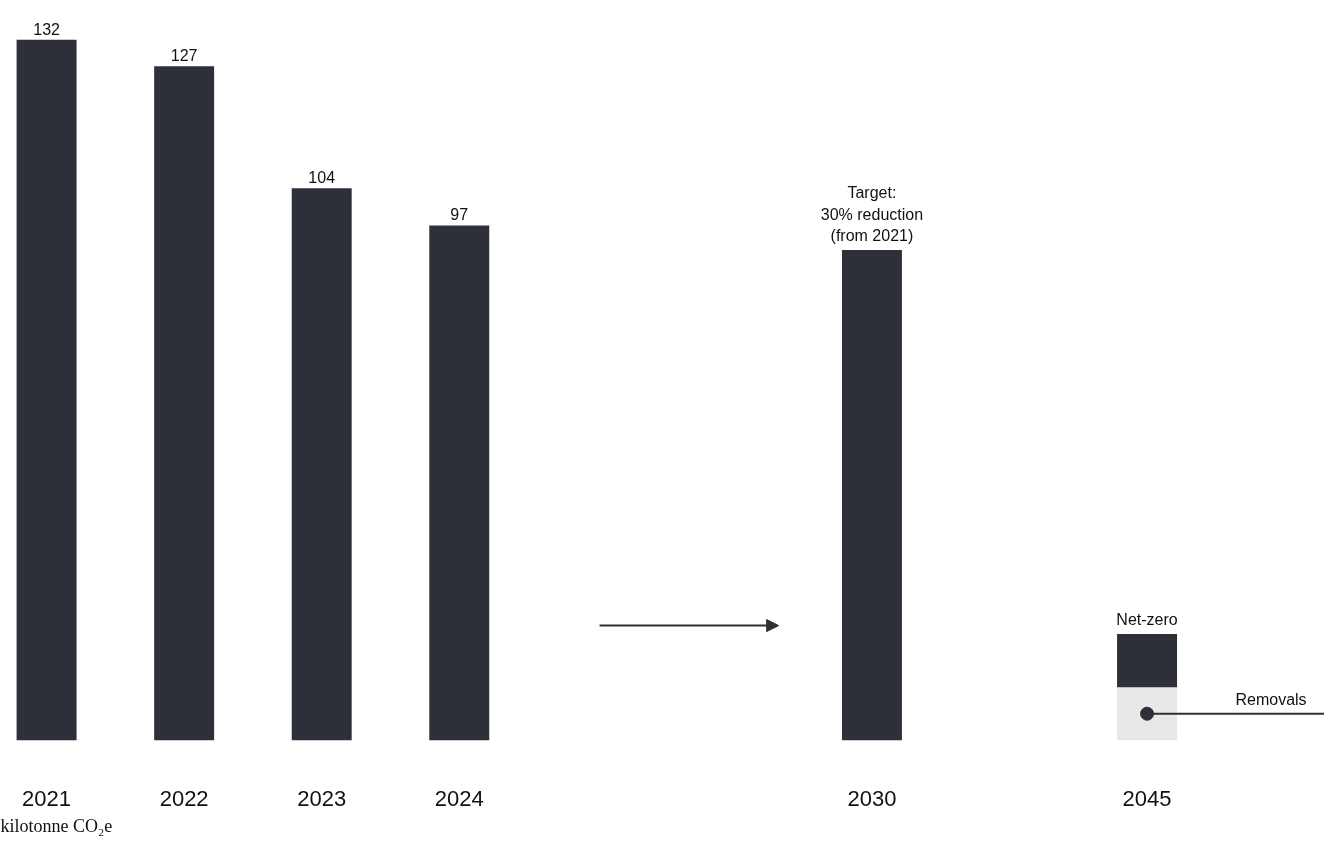 Image resolution: width=1324 pixels, height=867 pixels. I want to click on text: Removals, so click(1271, 699).